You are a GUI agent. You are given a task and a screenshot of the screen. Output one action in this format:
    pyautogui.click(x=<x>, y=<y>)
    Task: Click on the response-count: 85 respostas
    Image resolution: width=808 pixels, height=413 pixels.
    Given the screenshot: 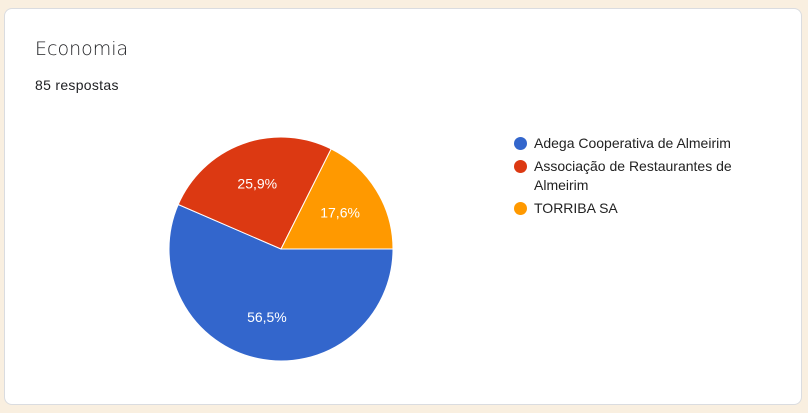 What is the action you would take?
    pyautogui.click(x=77, y=85)
    